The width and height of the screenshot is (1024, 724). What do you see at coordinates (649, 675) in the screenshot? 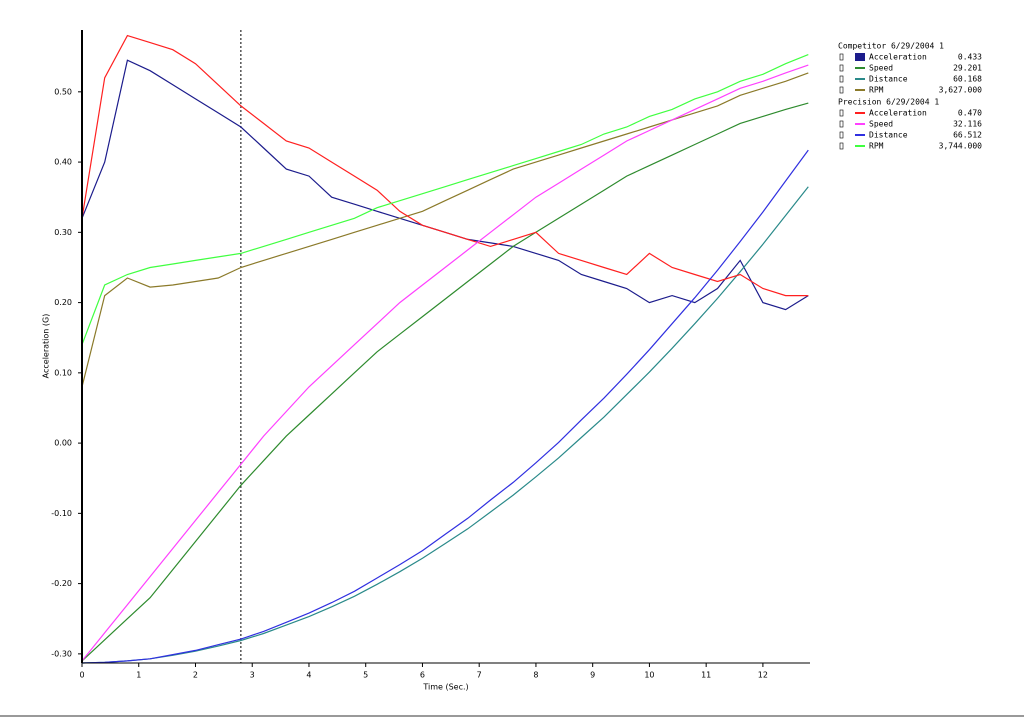
I see `x-tick-label: 10` at bounding box center [649, 675].